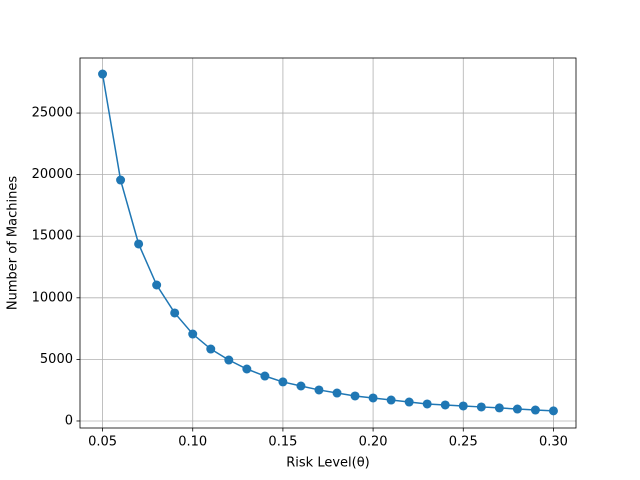  Describe the element at coordinates (13, 243) in the screenshot. I see `y-axis-label: Number of Machines` at that location.